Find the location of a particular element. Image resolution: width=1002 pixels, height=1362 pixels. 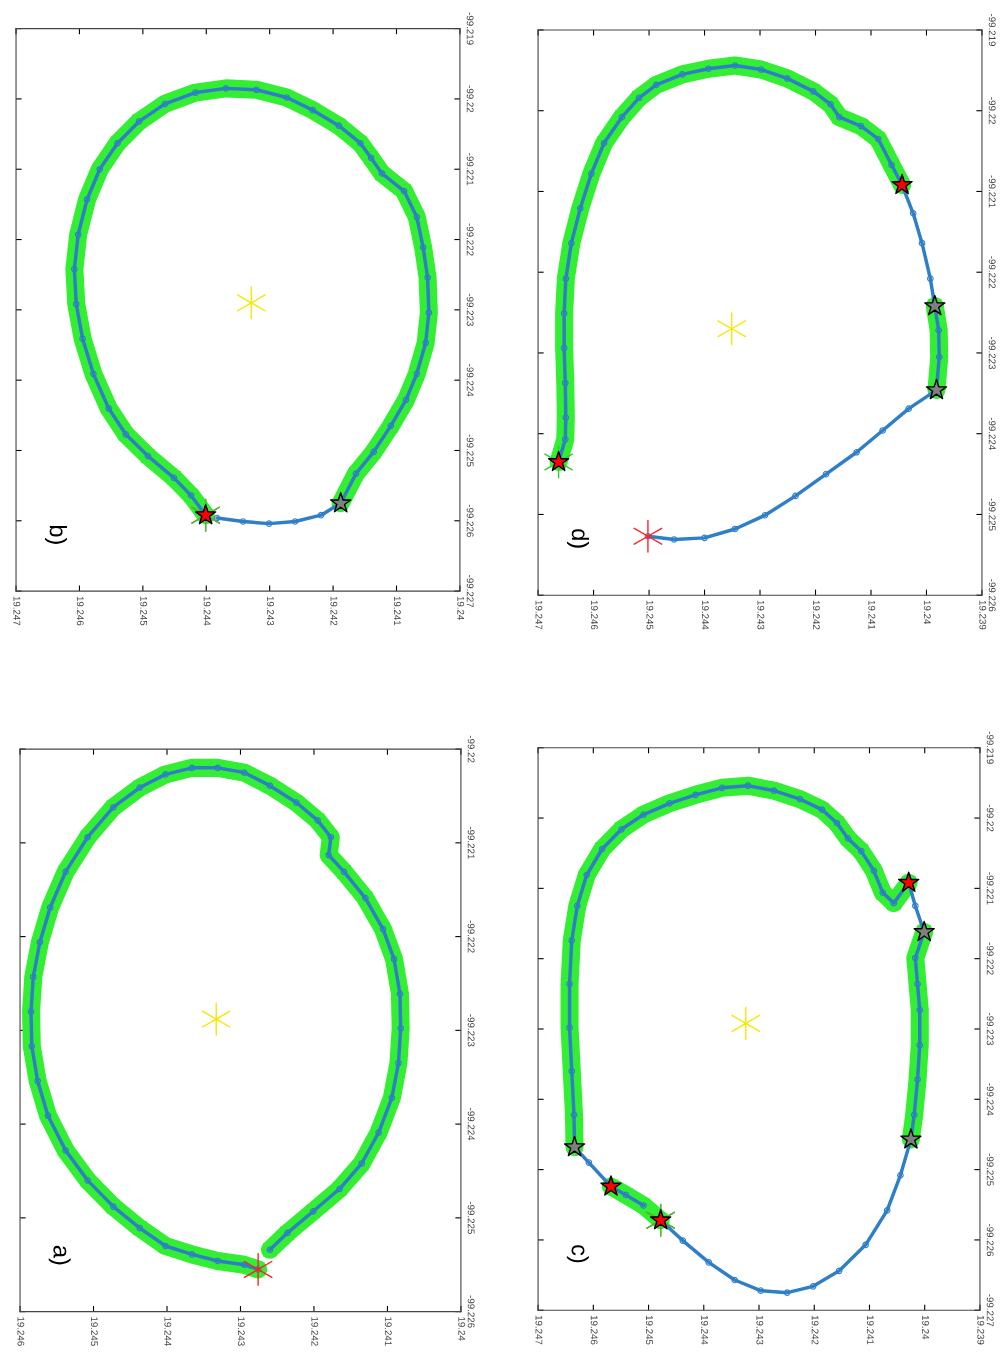

annotation: a) is located at coordinates (59, 1255).